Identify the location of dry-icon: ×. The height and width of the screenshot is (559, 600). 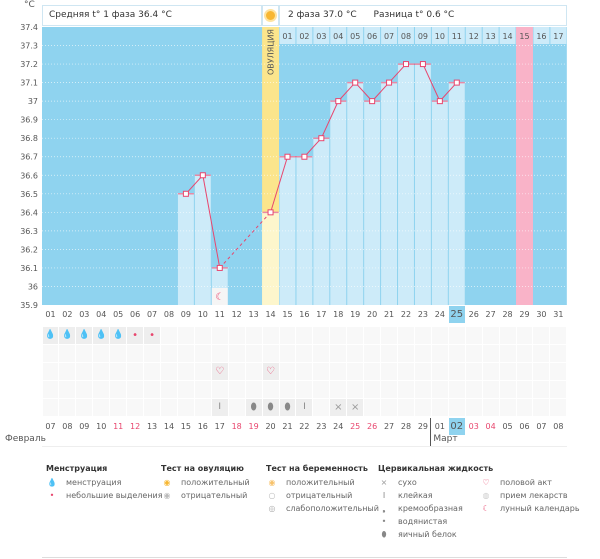
(355, 407).